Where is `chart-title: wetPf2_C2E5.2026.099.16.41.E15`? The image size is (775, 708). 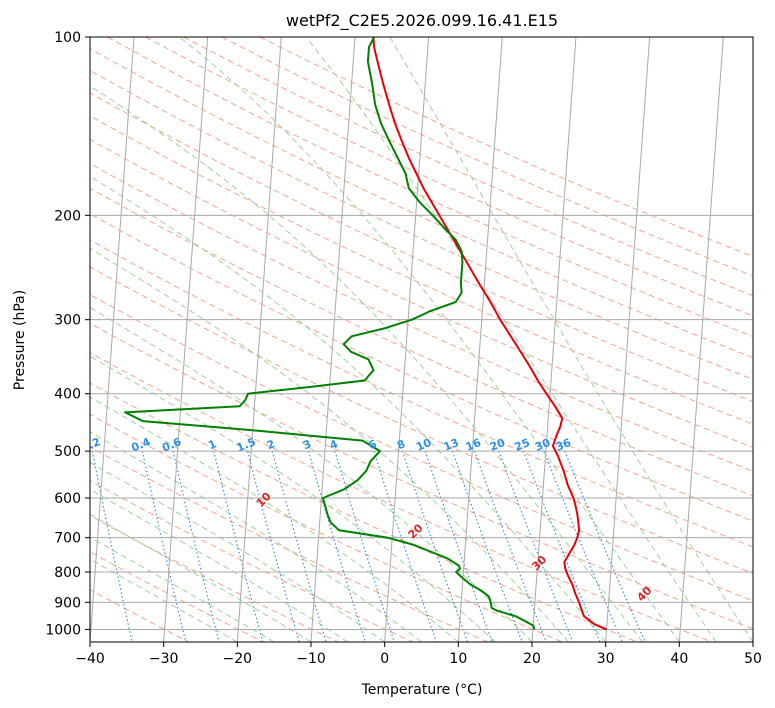
chart-title: wetPf2_C2E5.2026.099.16.41.E15 is located at coordinates (422, 21).